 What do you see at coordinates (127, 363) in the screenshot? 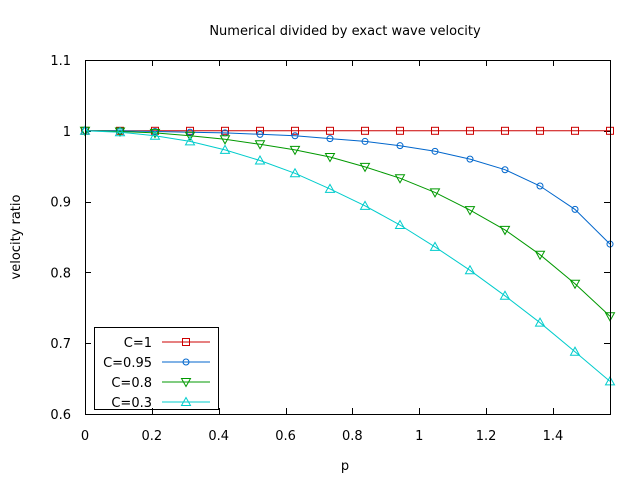
I see `legend-label: C=0.95` at bounding box center [127, 363].